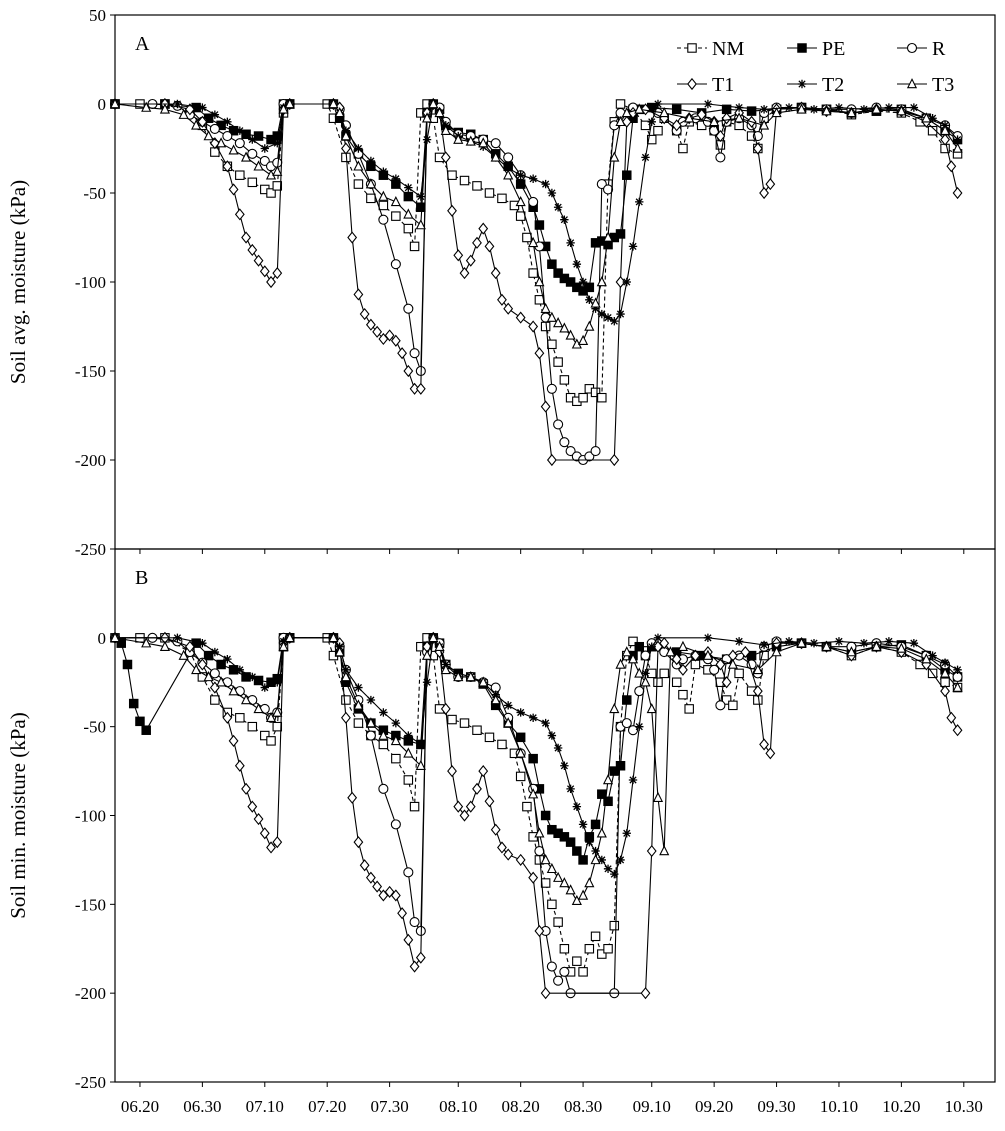  What do you see at coordinates (833, 85) in the screenshot?
I see `legend-label: T2` at bounding box center [833, 85].